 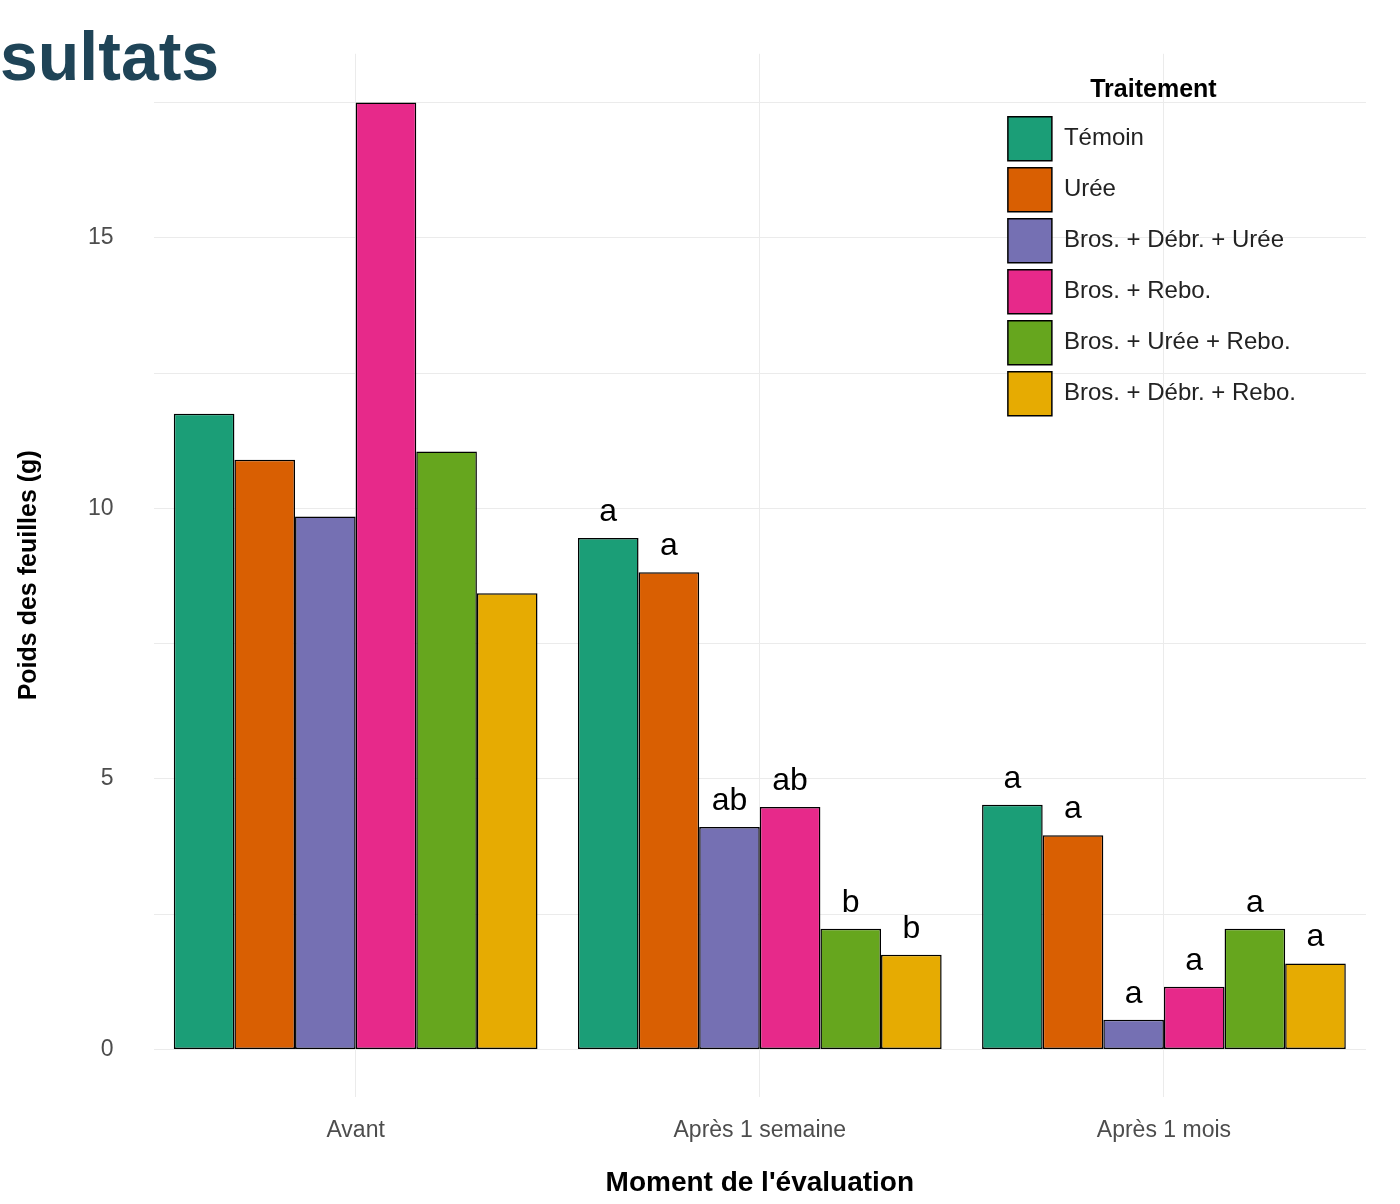 I want to click on y-tick-label: 10, so click(x=100, y=506).